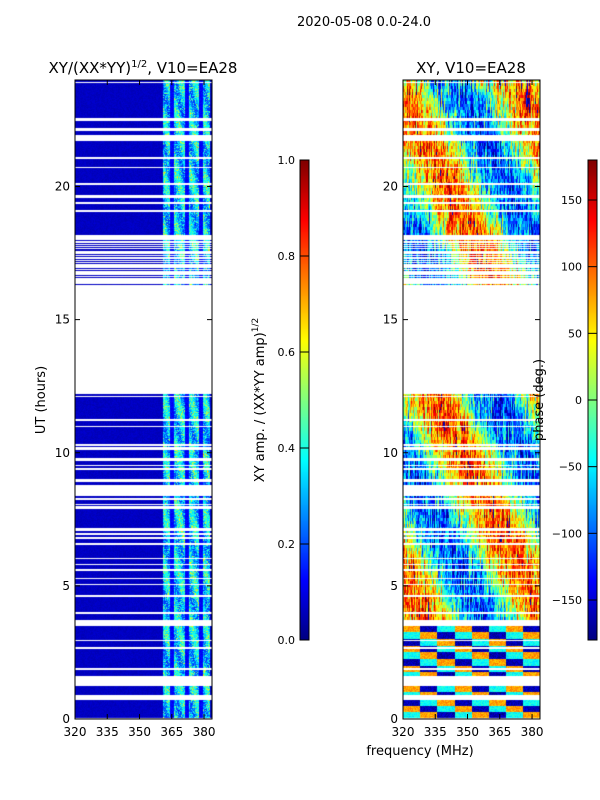  Describe the element at coordinates (287, 256) in the screenshot. I see `colorbar-tick-label: 0.8` at that location.